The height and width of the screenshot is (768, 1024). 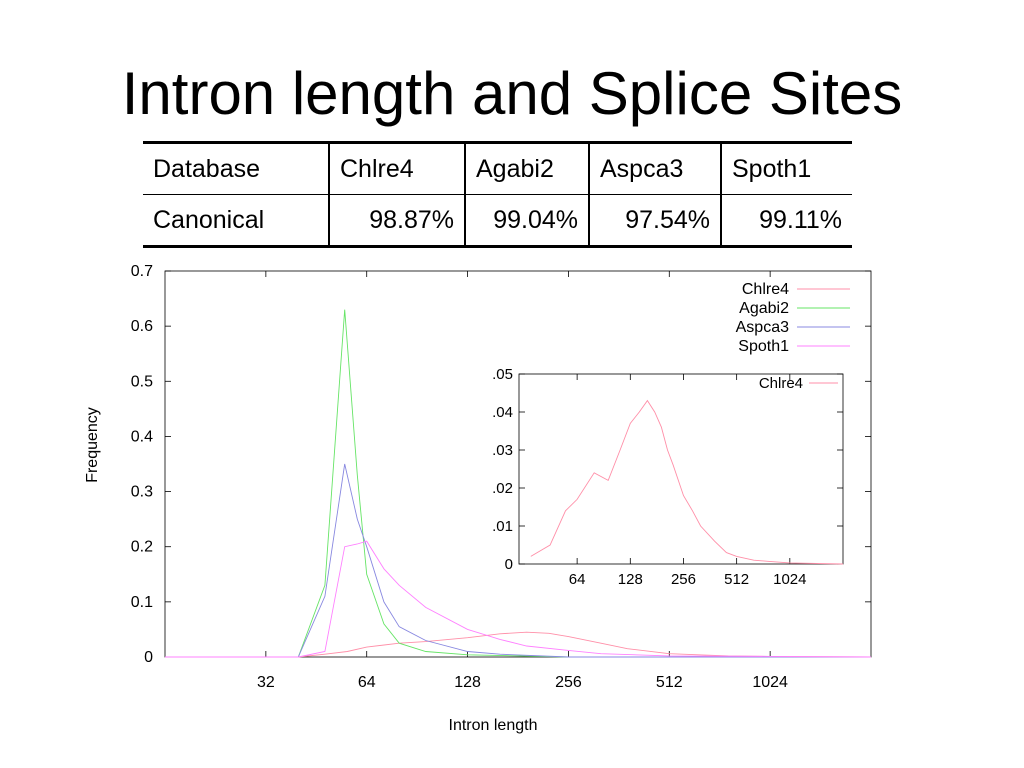 I want to click on y-tick-label: .03, so click(x=502, y=450).